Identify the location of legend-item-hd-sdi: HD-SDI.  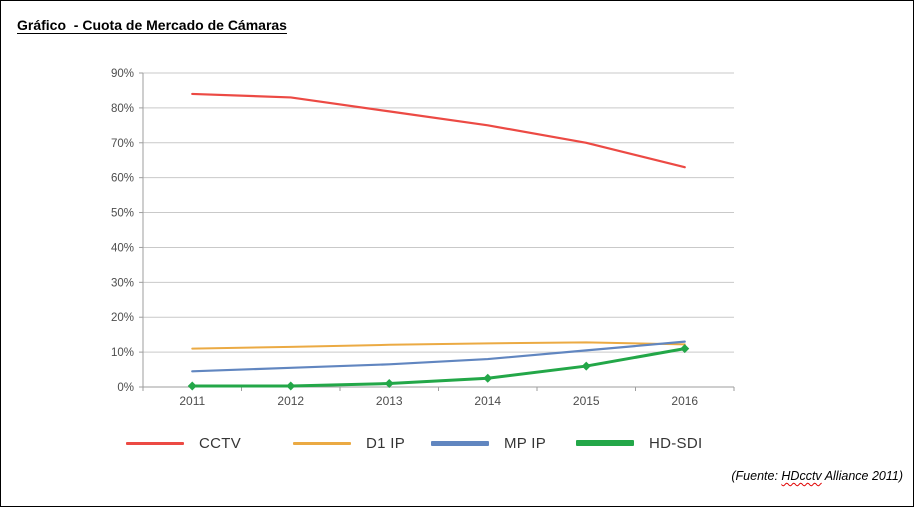
(639, 443).